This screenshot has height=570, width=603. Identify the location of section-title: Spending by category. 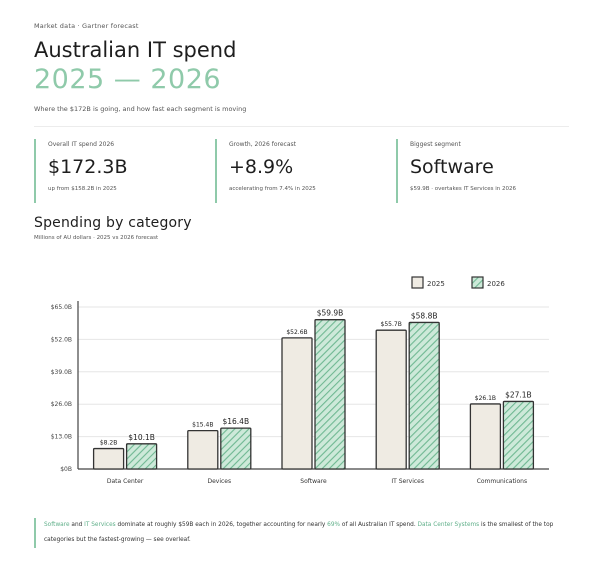
(113, 223).